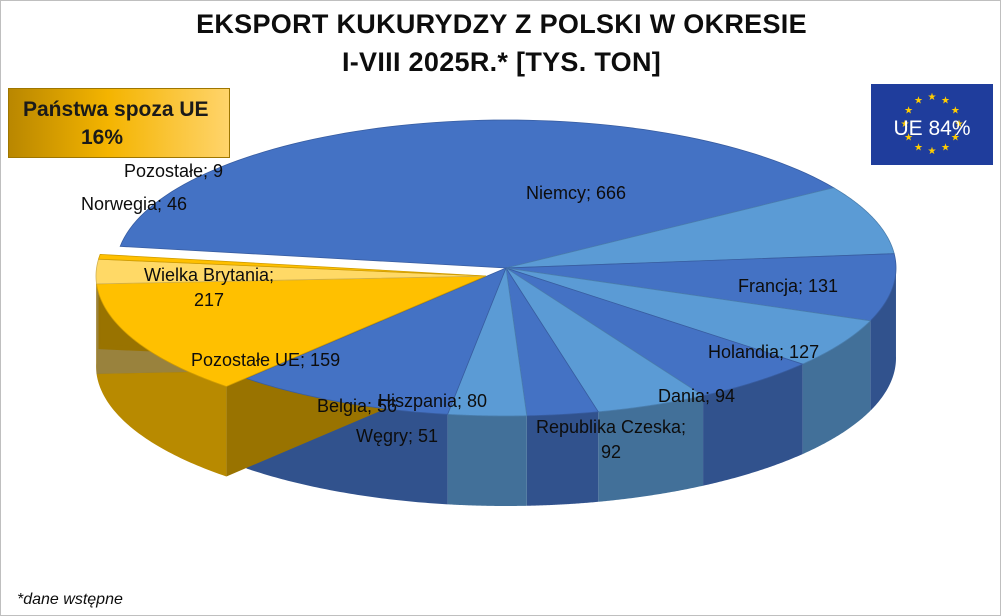  What do you see at coordinates (70, 599) in the screenshot?
I see `footnote: *dane wstępne` at bounding box center [70, 599].